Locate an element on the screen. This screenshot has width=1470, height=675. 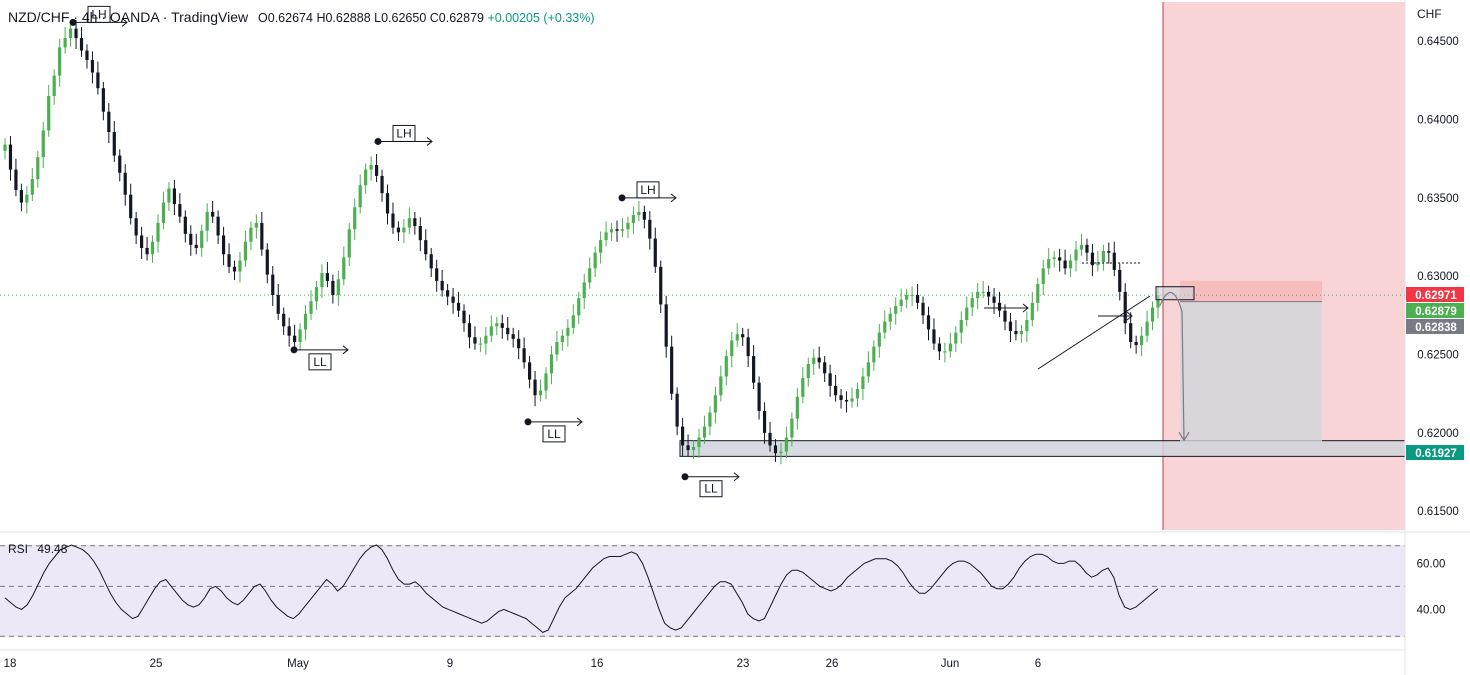
time-tick-label: May is located at coordinates (298, 664).